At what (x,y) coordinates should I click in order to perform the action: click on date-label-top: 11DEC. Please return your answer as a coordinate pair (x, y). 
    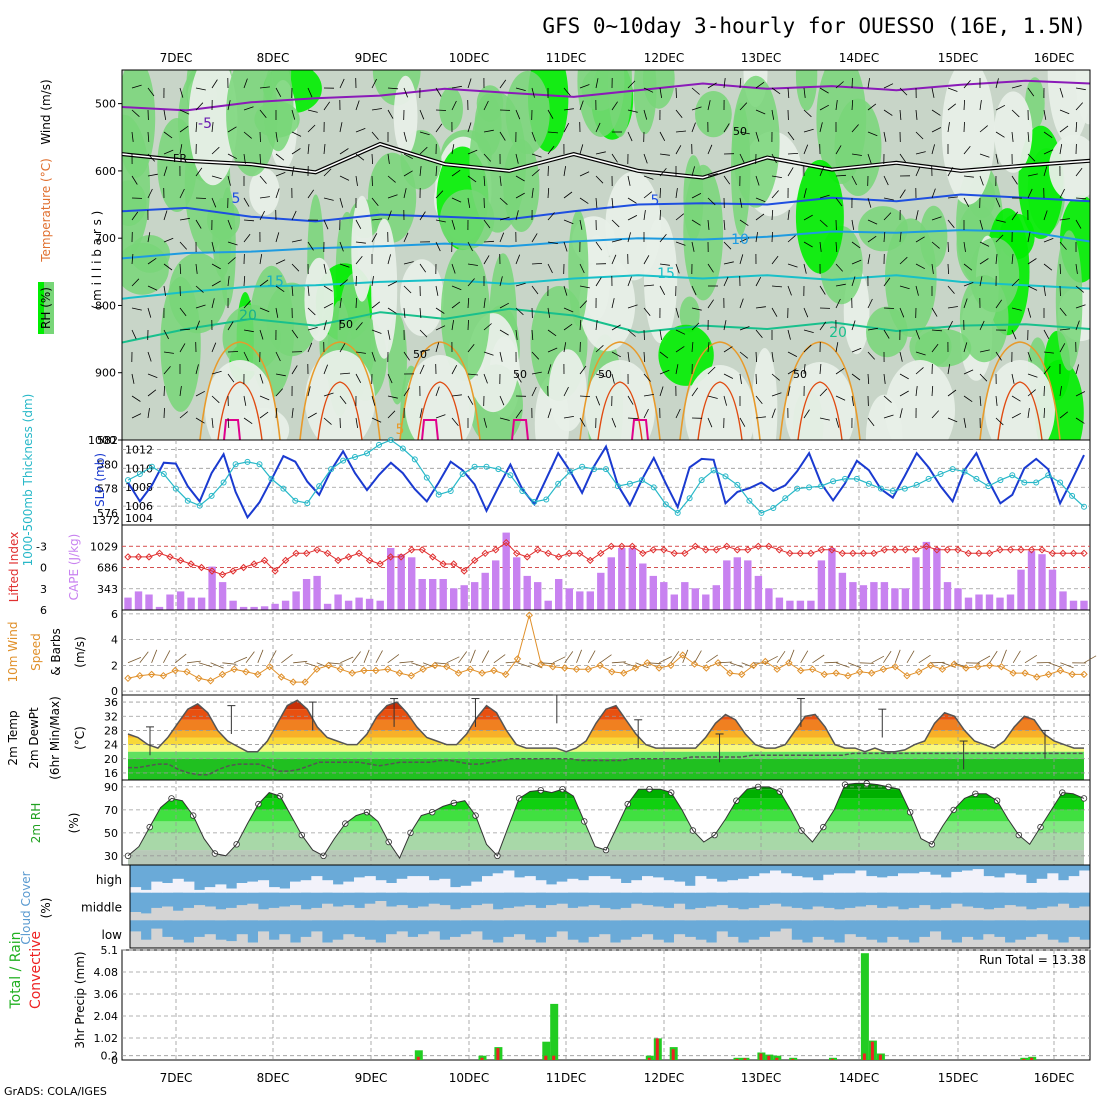
    Looking at the image, I should click on (566, 58).